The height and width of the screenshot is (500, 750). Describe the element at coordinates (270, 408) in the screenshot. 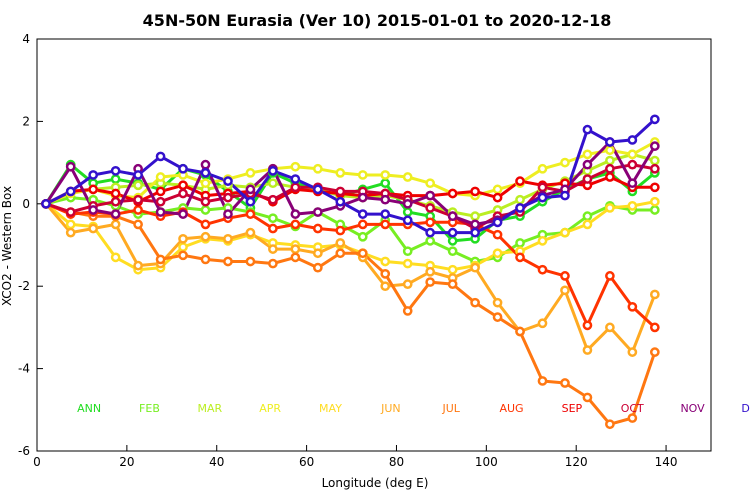

I see `legend-label-apr: APR` at that location.